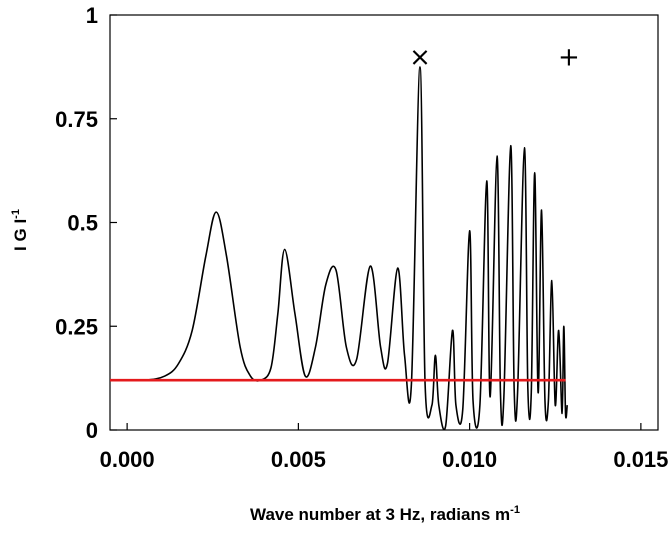 Image resolution: width=668 pixels, height=537 pixels. Describe the element at coordinates (494, 58) in the screenshot. I see `annotation-layer: × +` at that location.